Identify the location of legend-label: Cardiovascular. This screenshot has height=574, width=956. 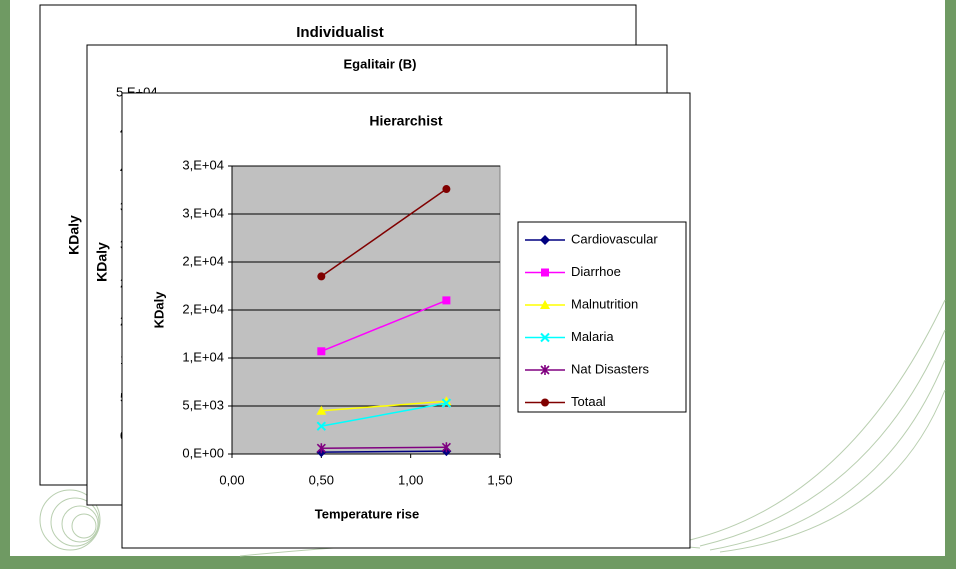
(614, 238).